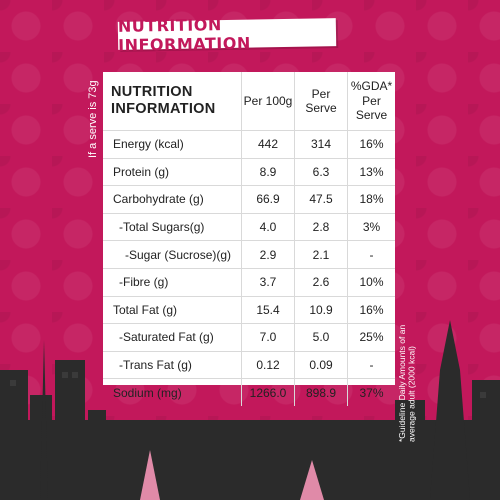 Image resolution: width=500 pixels, height=500 pixels. What do you see at coordinates (371, 226) in the screenshot?
I see `value-gda: 3%` at bounding box center [371, 226].